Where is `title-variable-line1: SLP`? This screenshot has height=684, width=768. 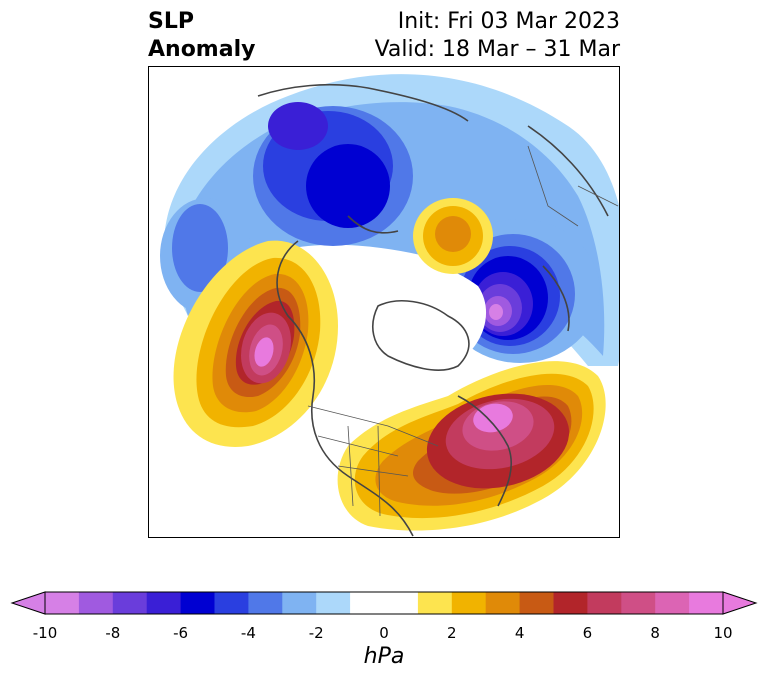 title-variable-line1: SLP is located at coordinates (171, 21).